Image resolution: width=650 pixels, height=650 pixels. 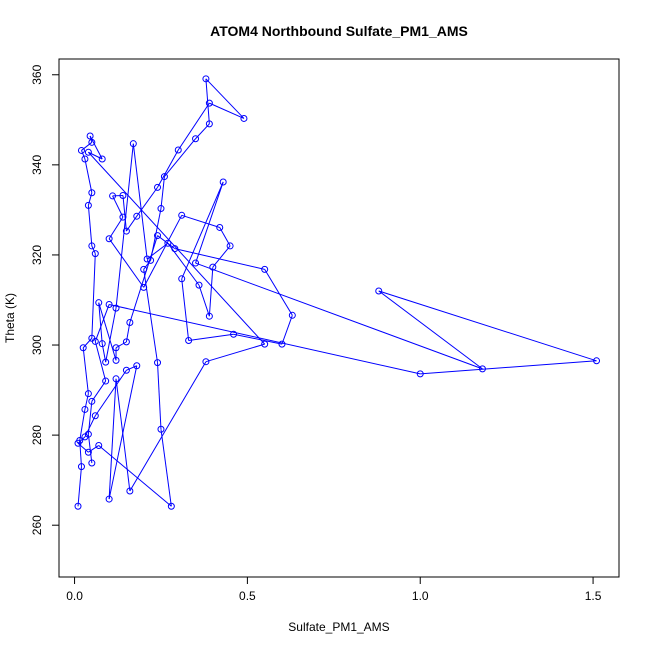 I want to click on y-tick-label: 340, so click(x=37, y=165).